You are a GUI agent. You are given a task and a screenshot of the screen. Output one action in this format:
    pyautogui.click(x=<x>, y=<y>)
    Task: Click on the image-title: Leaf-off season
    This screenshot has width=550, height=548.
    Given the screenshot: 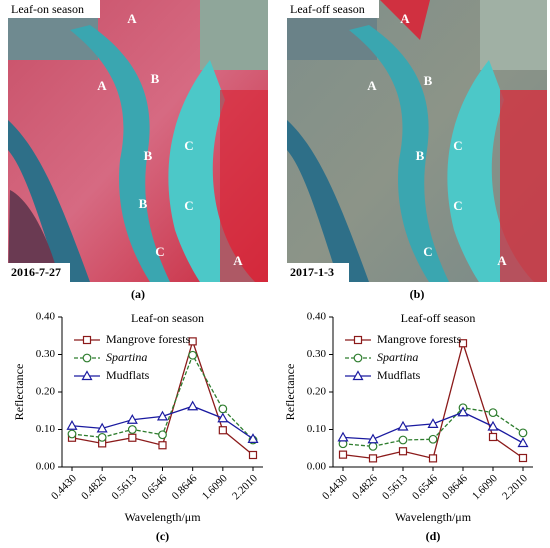 What is the action you would take?
    pyautogui.click(x=327, y=9)
    